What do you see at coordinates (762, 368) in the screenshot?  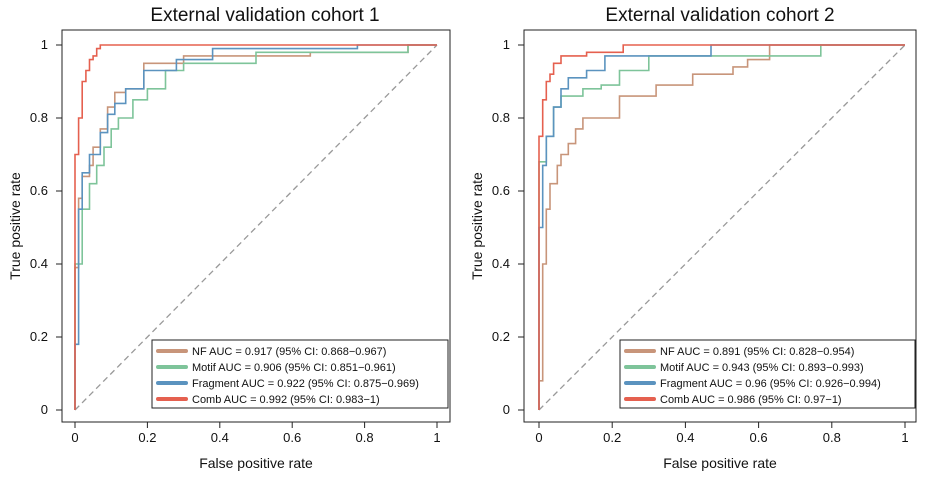 I see `legend-label-motif: Motif AUC = 0.943 (95% CI: 0.893−0.993)` at bounding box center [762, 368].